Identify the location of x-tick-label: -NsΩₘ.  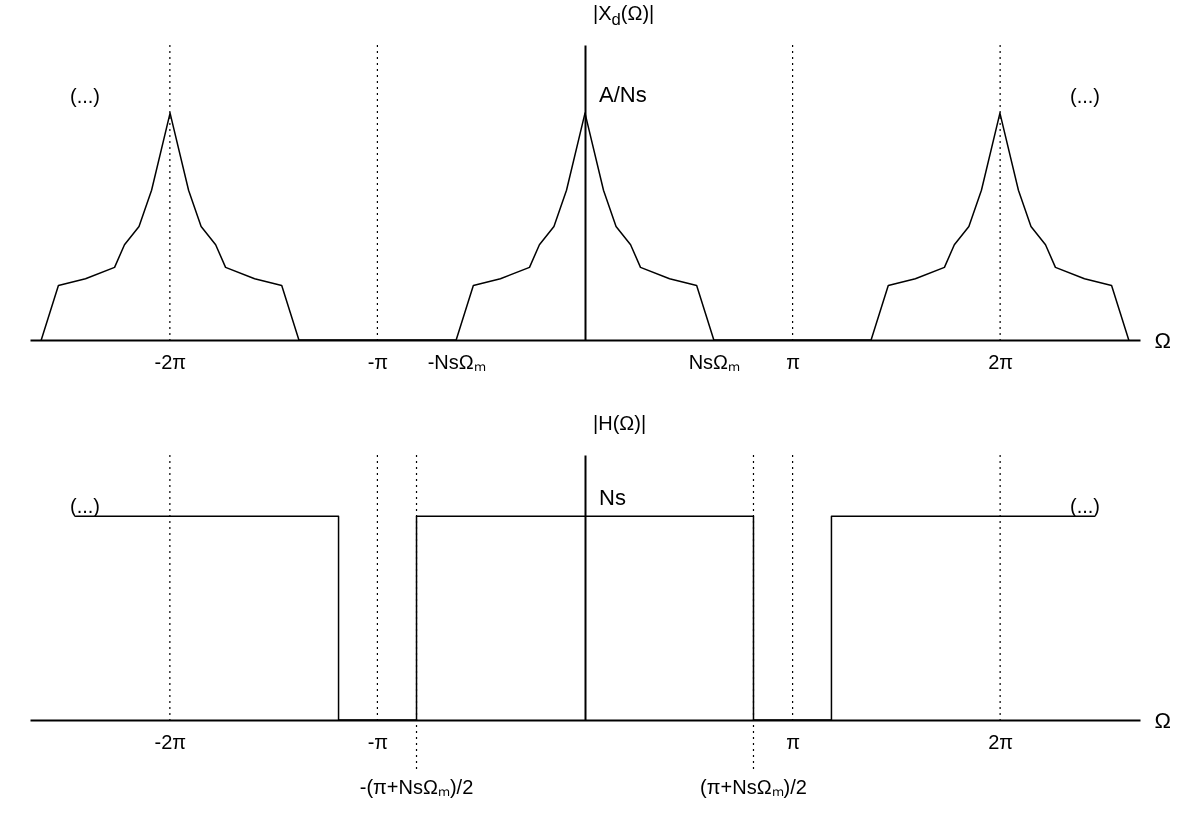
(456, 361).